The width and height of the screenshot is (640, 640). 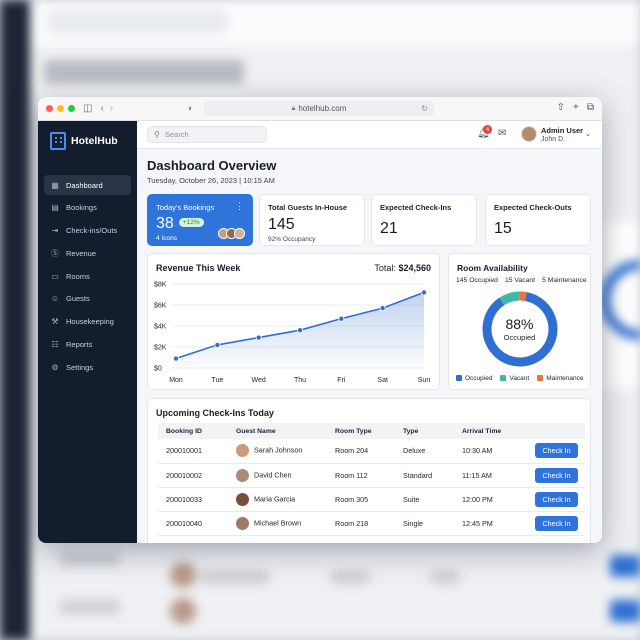 I want to click on bell-icon: 🔔︎, so click(x=483, y=133).